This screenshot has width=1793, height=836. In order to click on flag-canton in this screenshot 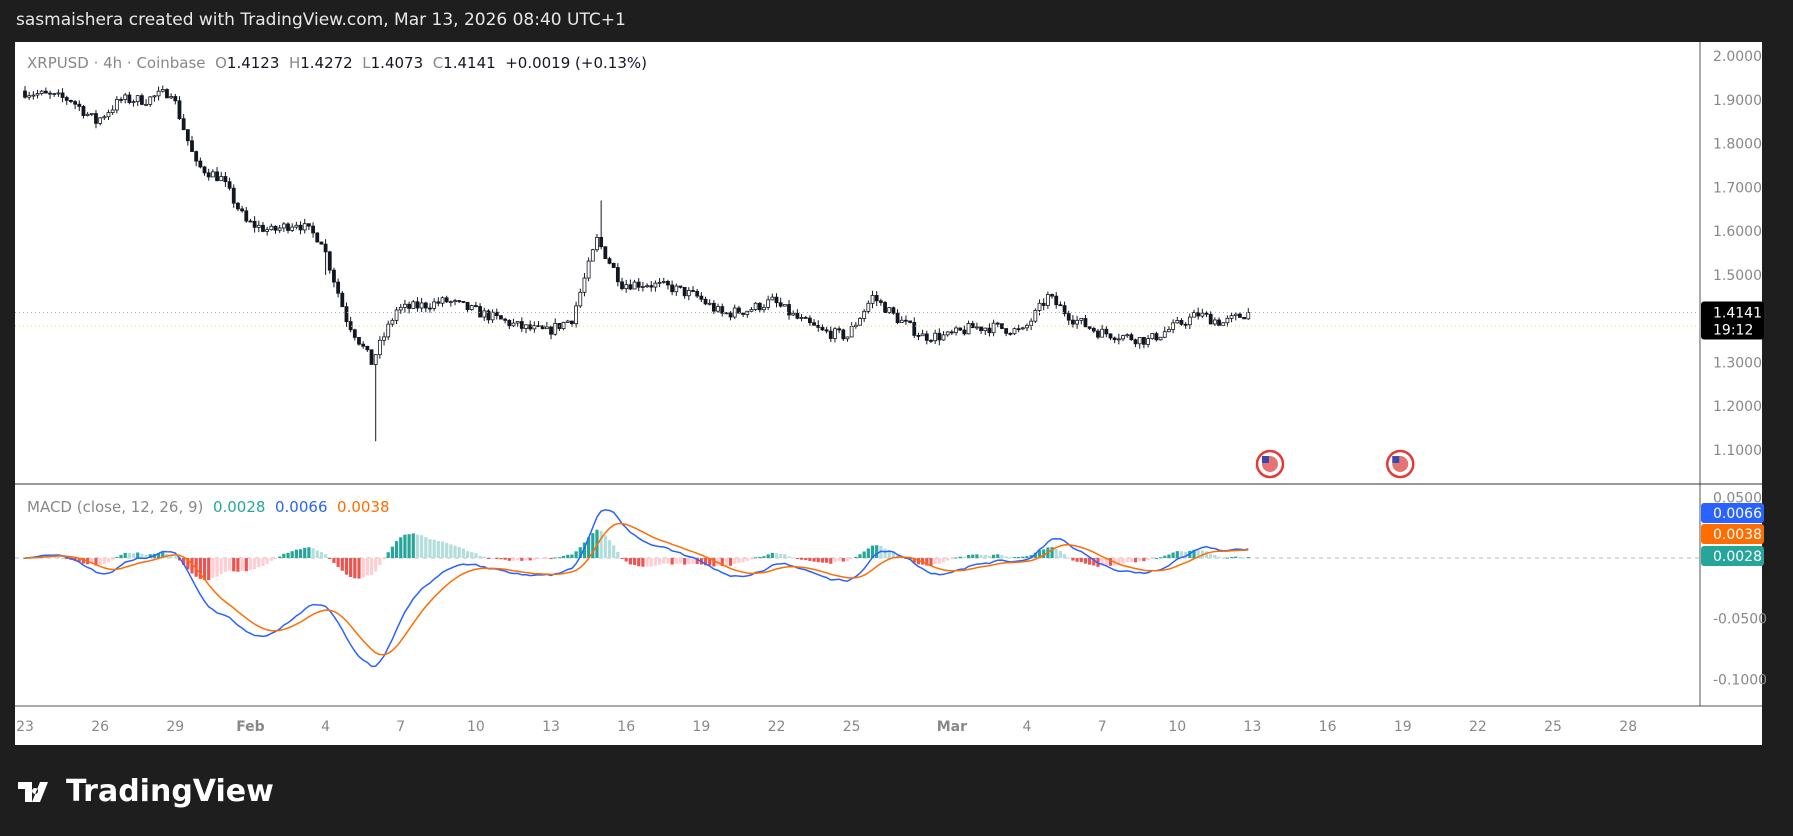, I will do `click(1265, 459)`.